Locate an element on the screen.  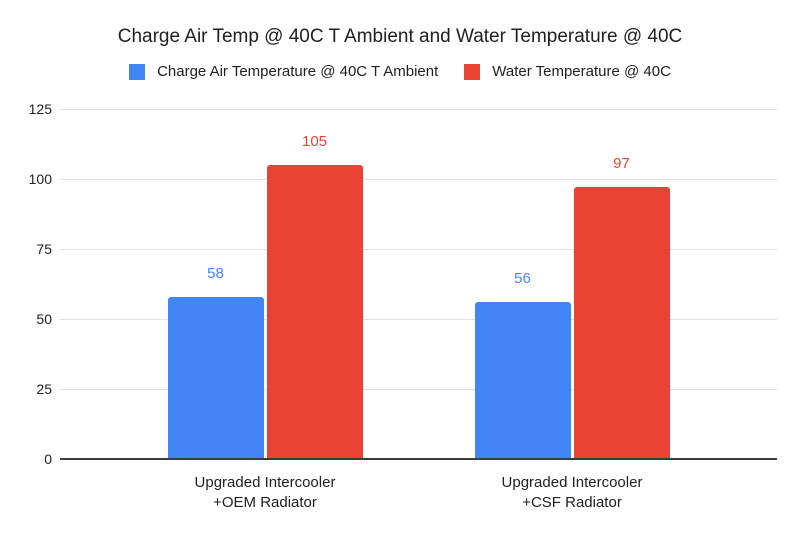
x-category-label-line: +OEM Radiator is located at coordinates (265, 502).